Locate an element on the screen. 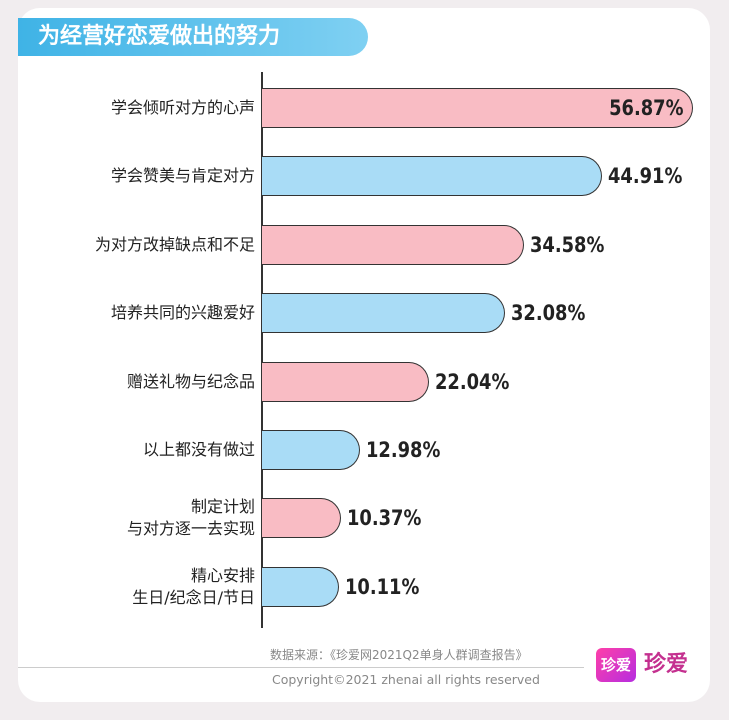  logo-text: 珍爱 is located at coordinates (666, 664).